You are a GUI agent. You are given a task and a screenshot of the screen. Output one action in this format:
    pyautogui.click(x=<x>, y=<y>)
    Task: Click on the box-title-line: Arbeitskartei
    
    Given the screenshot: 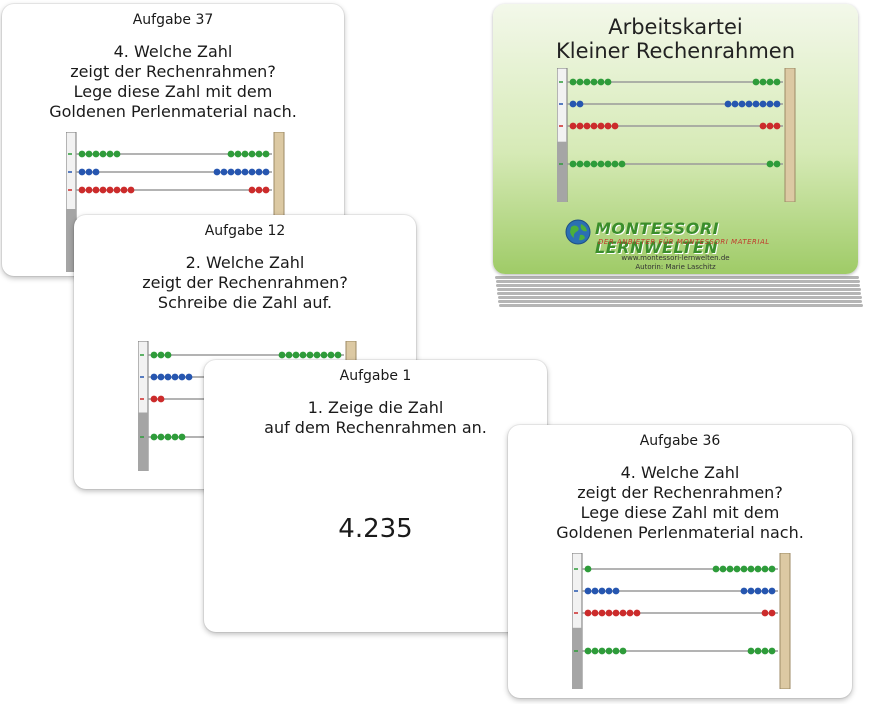 What is the action you would take?
    pyautogui.click(x=675, y=27)
    